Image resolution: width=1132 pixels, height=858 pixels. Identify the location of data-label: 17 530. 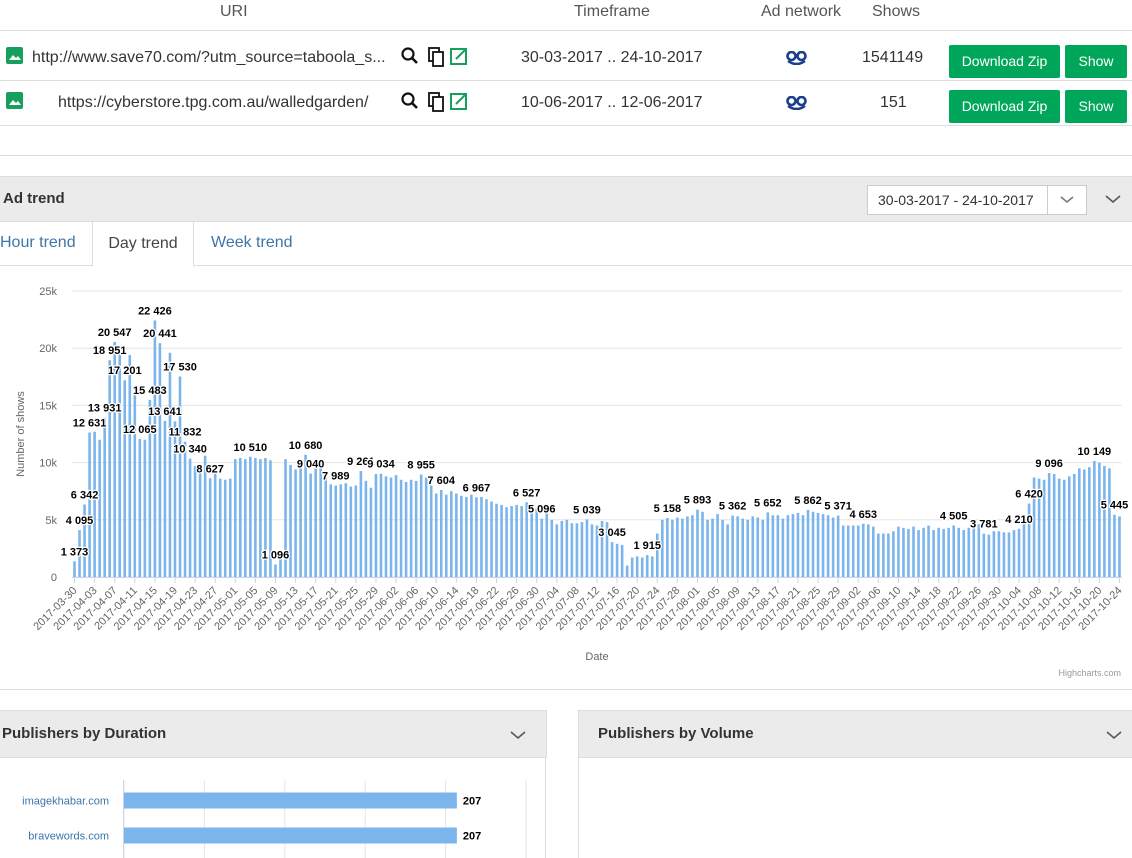
(180, 367).